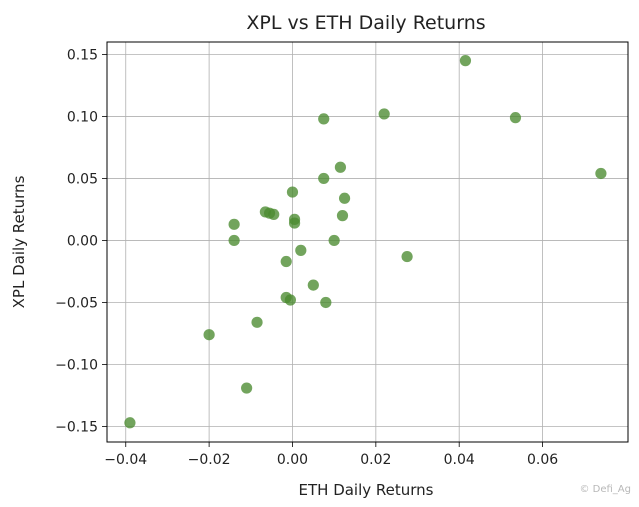 The width and height of the screenshot is (639, 507). Describe the element at coordinates (209, 460) in the screenshot. I see `x-tick-label: −0.02` at that location.